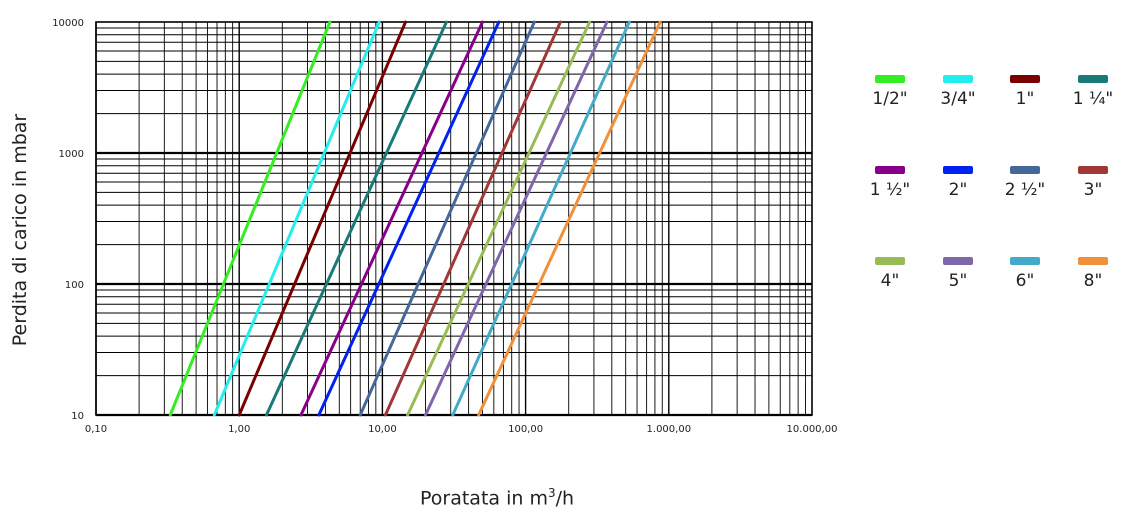 The width and height of the screenshot is (1134, 531). What do you see at coordinates (890, 190) in the screenshot?
I see `legend-label: 1 ½"` at bounding box center [890, 190].